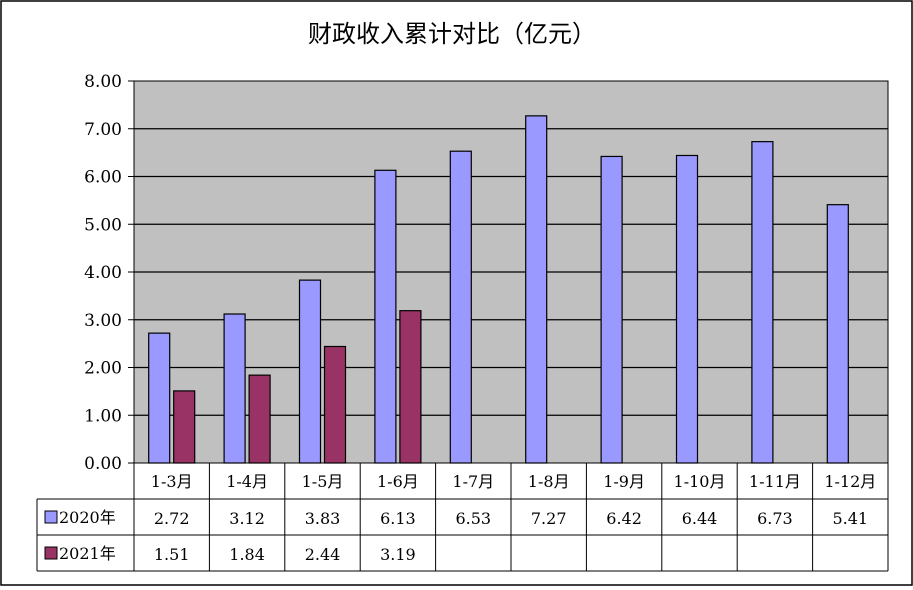 The width and height of the screenshot is (913, 590). Describe the element at coordinates (323, 481) in the screenshot. I see `x-category-label: 1-5月` at that location.